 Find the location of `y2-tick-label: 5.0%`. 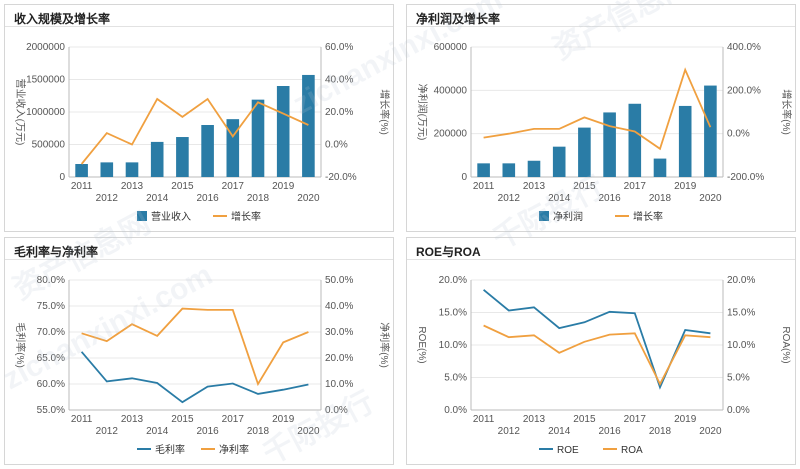

y2-tick-label: 5.0% is located at coordinates (738, 378).